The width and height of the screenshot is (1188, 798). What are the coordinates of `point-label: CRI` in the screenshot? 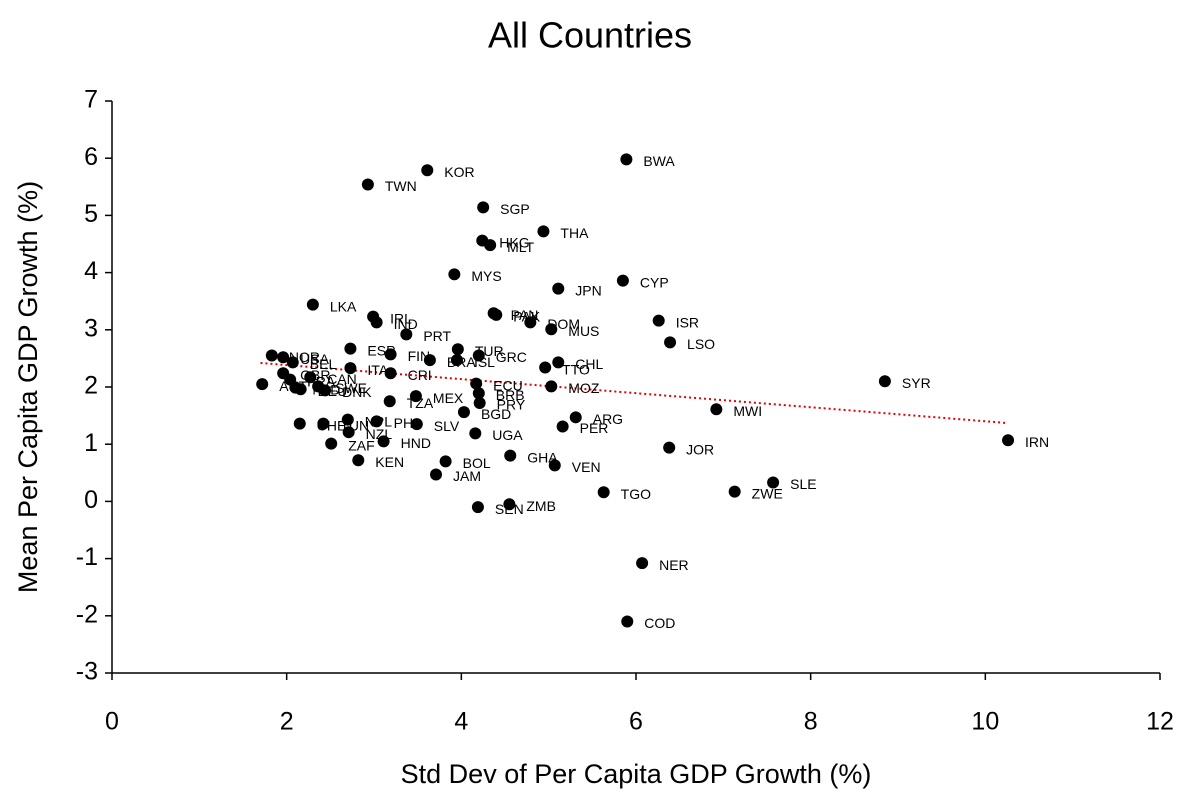 It's located at (420, 375).